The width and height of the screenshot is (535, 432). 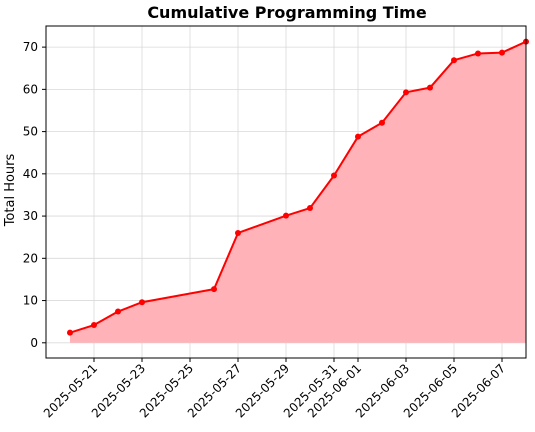 I want to click on y-tick-label: 60, so click(x=30, y=89).